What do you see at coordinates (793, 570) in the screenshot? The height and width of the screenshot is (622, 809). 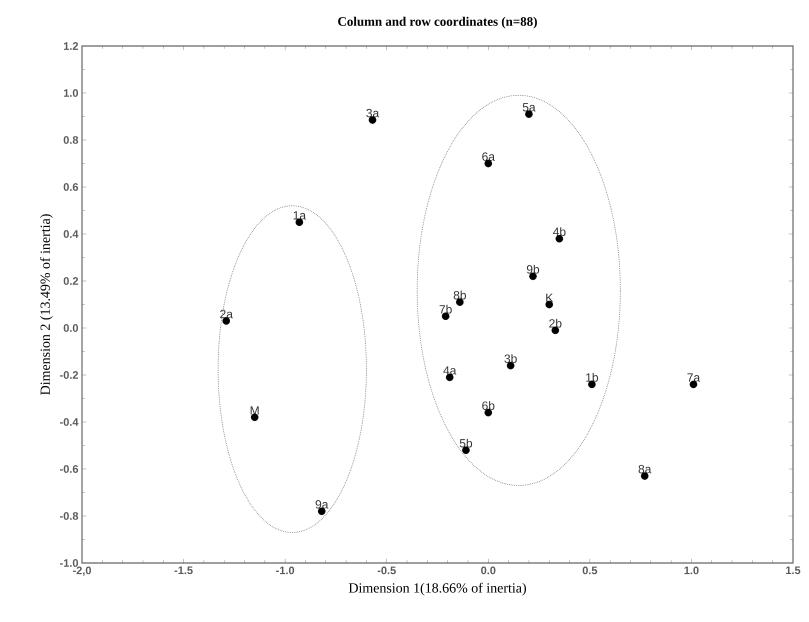 I see `x-tick-label: 1.5` at bounding box center [793, 570].